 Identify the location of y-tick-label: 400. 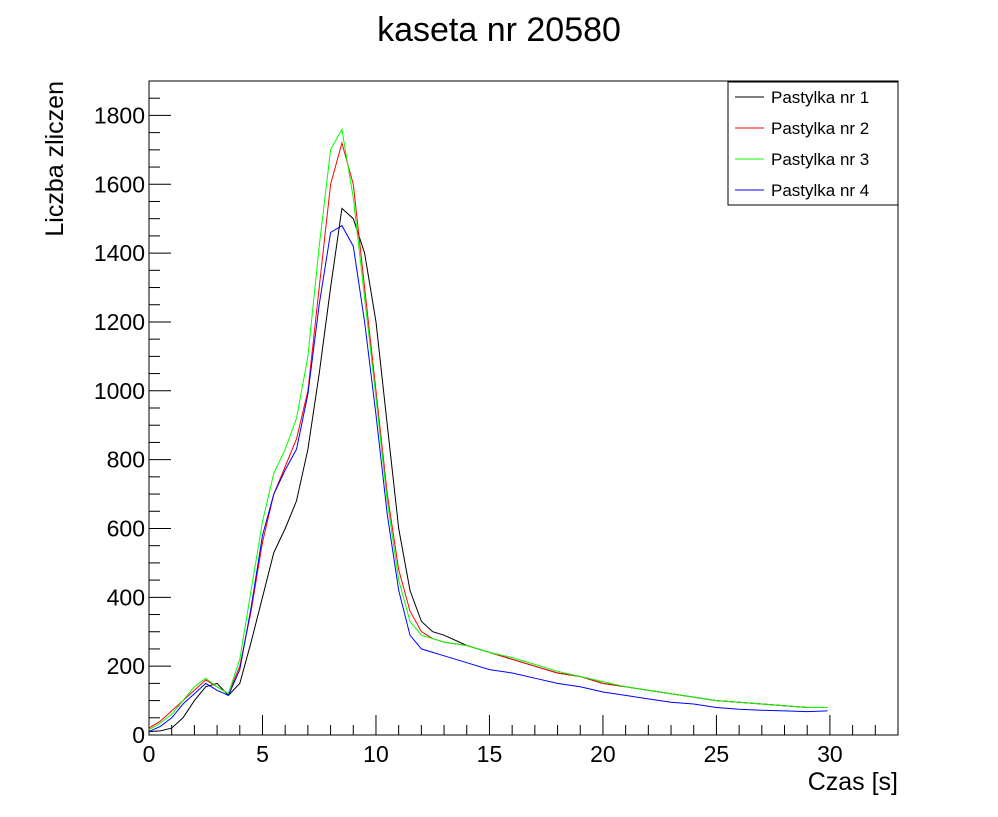
(126, 597).